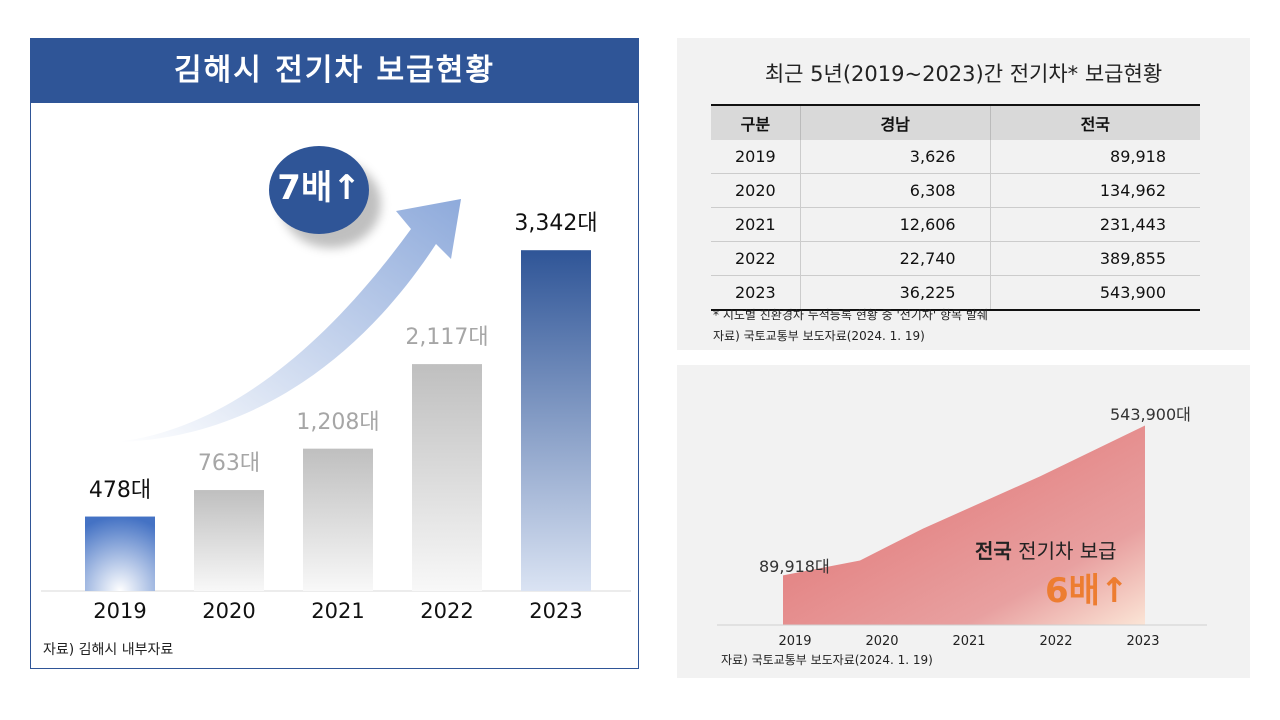 The image size is (1280, 720). Describe the element at coordinates (895, 157) in the screenshot. I see `table-cell: 3,626` at that location.